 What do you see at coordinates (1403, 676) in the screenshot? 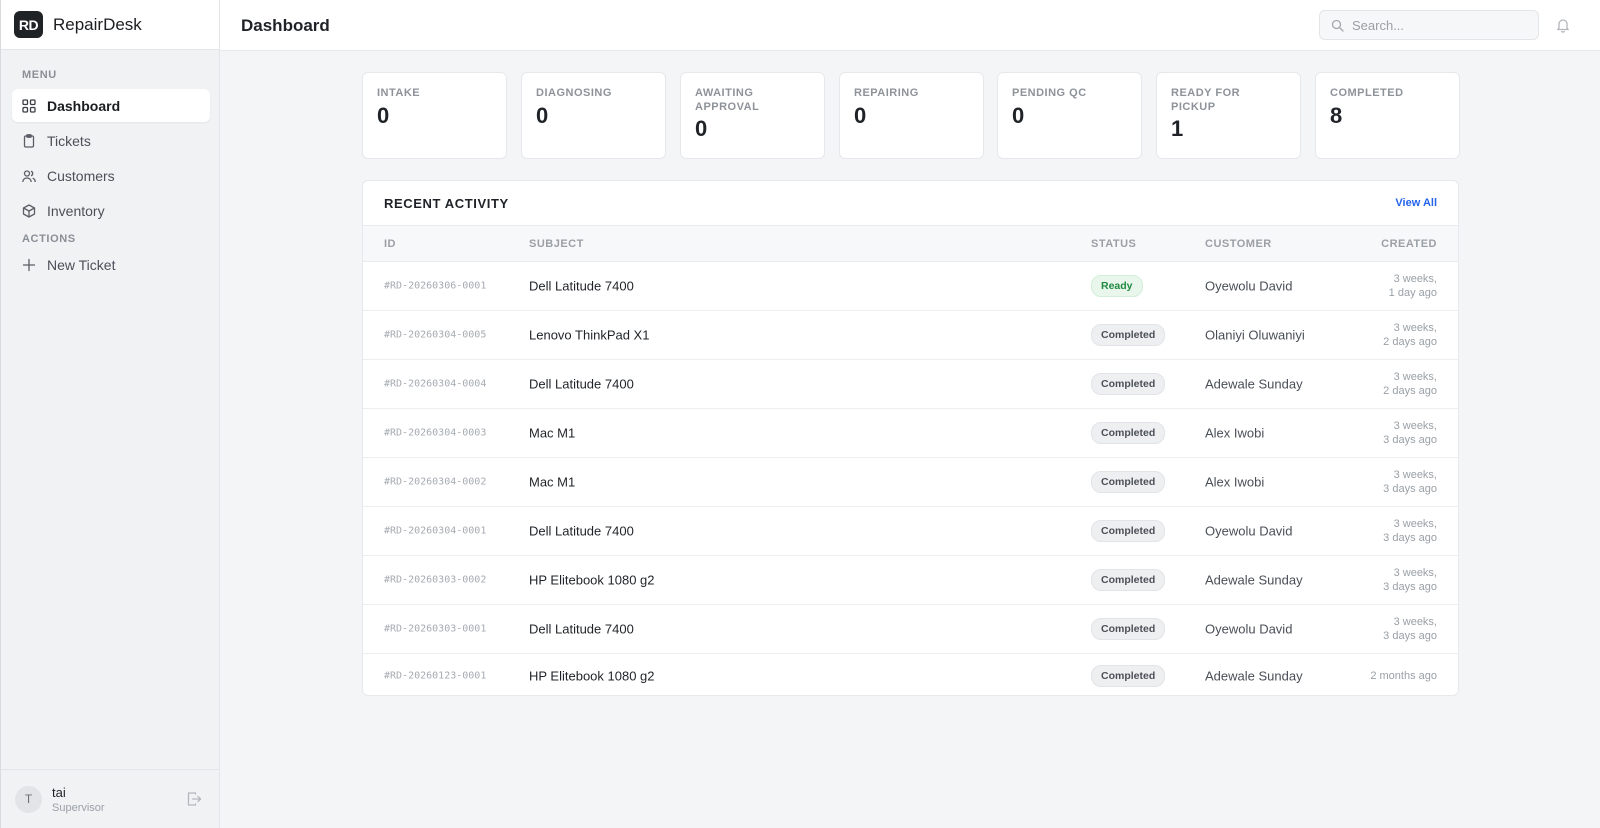
I see `created-time-line-1: 2 months ago` at bounding box center [1403, 676].